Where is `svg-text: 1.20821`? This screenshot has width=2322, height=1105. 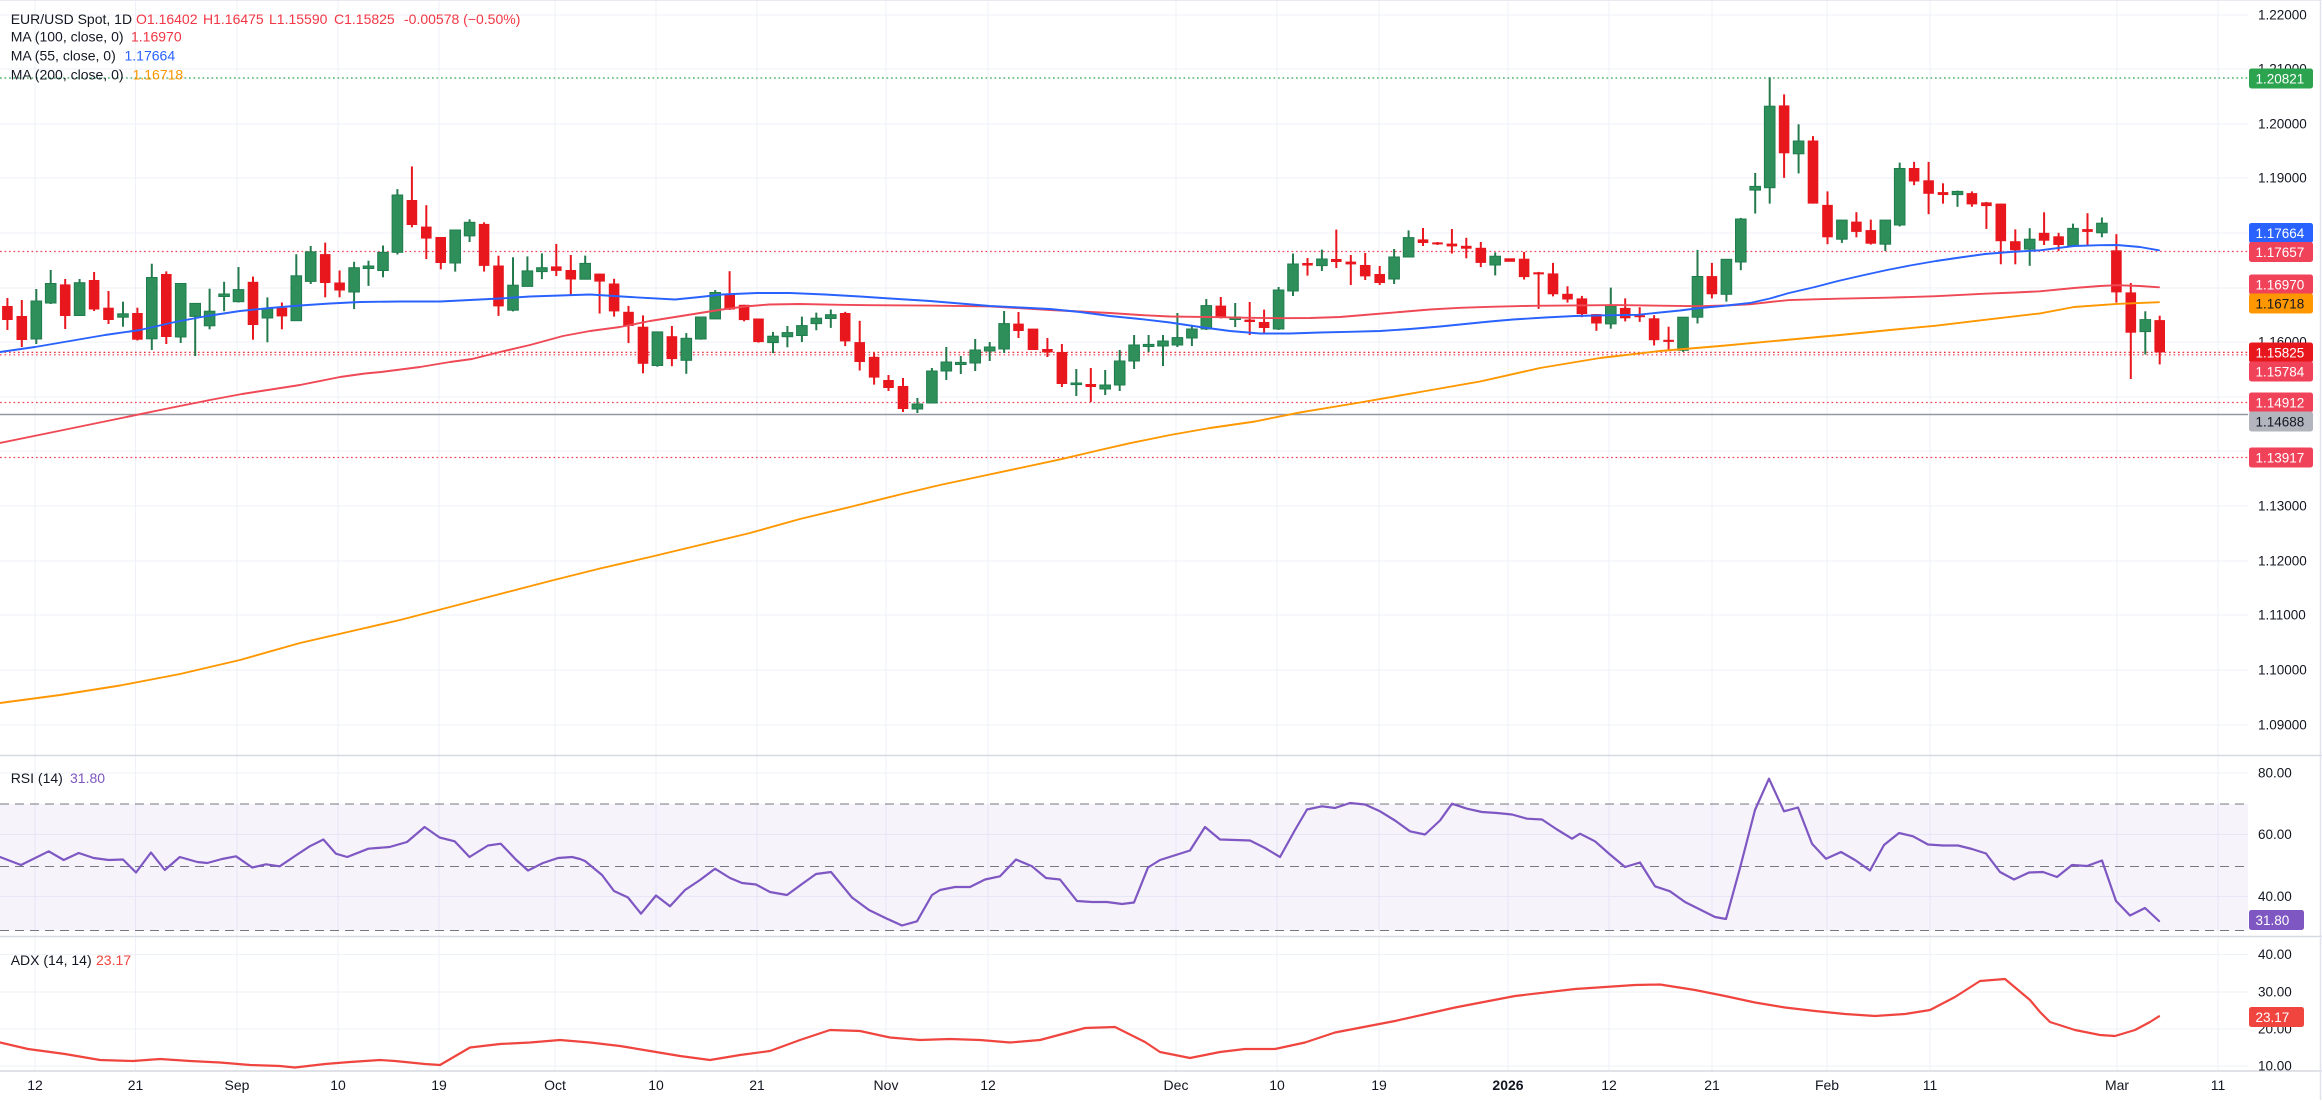
svg-text: 1.20821 is located at coordinates (2280, 79).